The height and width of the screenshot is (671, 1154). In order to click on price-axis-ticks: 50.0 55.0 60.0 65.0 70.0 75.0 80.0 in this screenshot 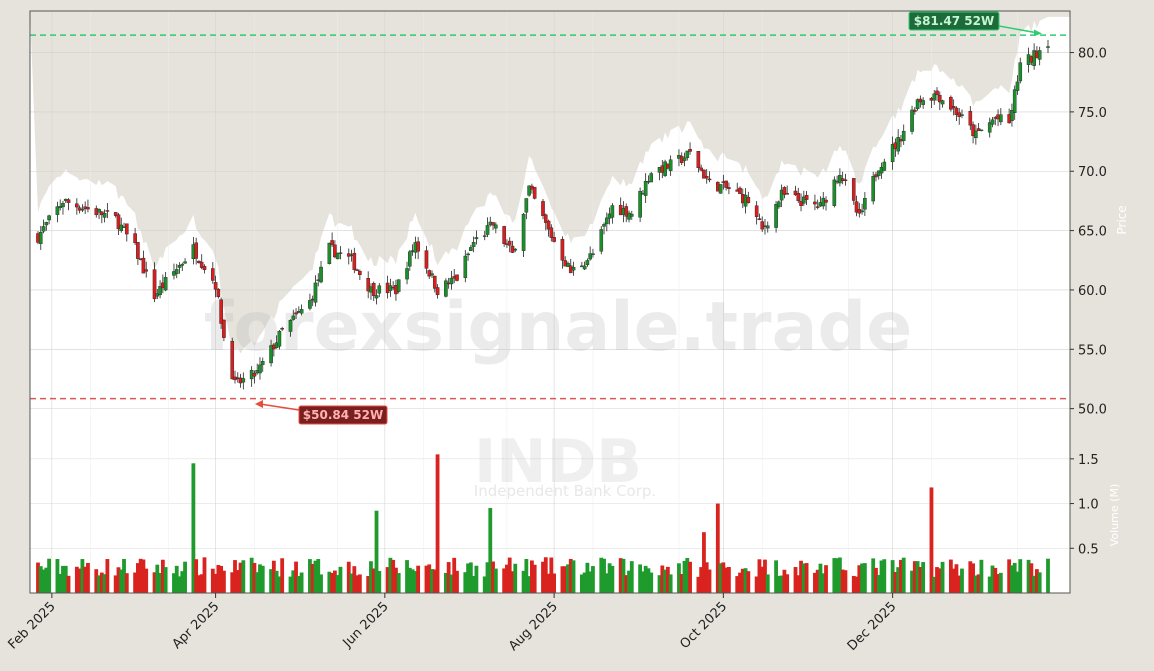, I will do `click(1088, 232)`.